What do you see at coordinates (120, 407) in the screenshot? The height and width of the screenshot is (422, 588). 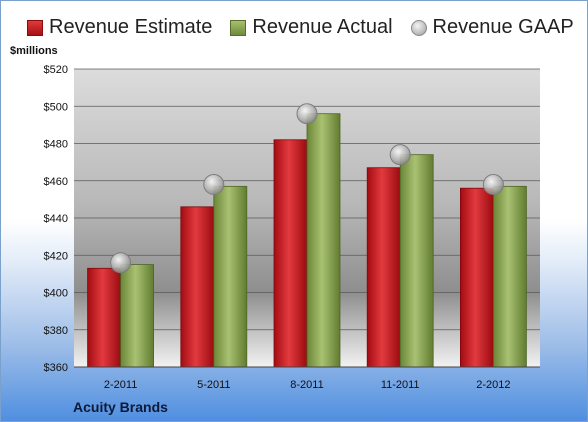 I see `company-name: Acuity Brands` at bounding box center [120, 407].